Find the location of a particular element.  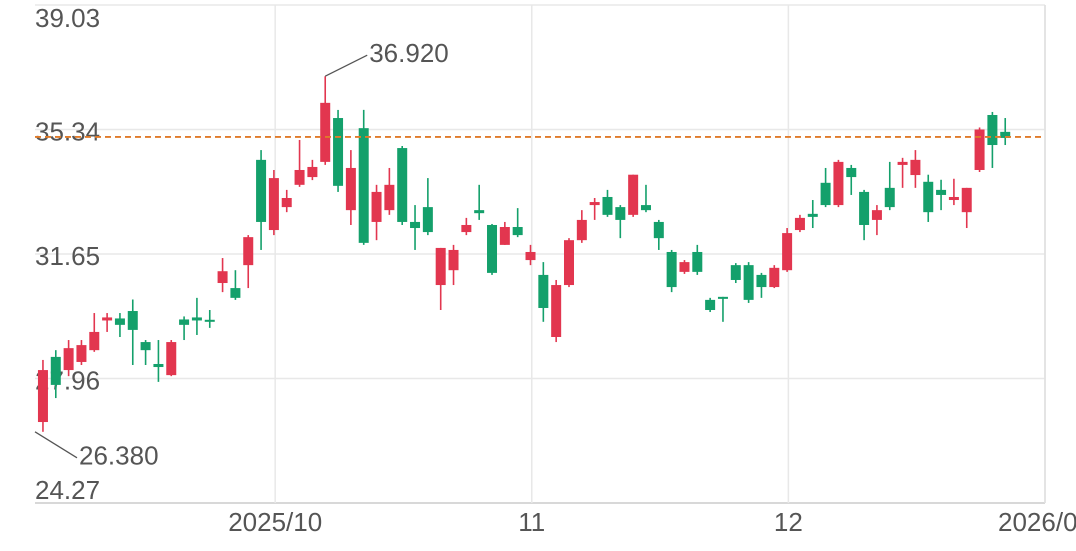

y-tick-label: 24.27 is located at coordinates (67, 490).